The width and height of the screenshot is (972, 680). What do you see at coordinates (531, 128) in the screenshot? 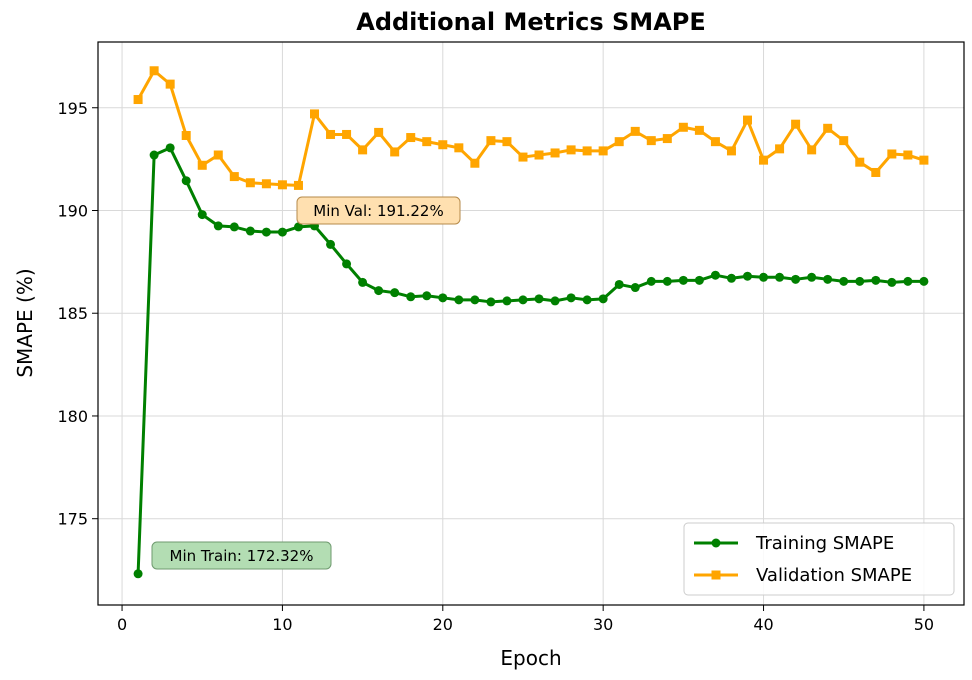
I see `series-validation` at bounding box center [531, 128].